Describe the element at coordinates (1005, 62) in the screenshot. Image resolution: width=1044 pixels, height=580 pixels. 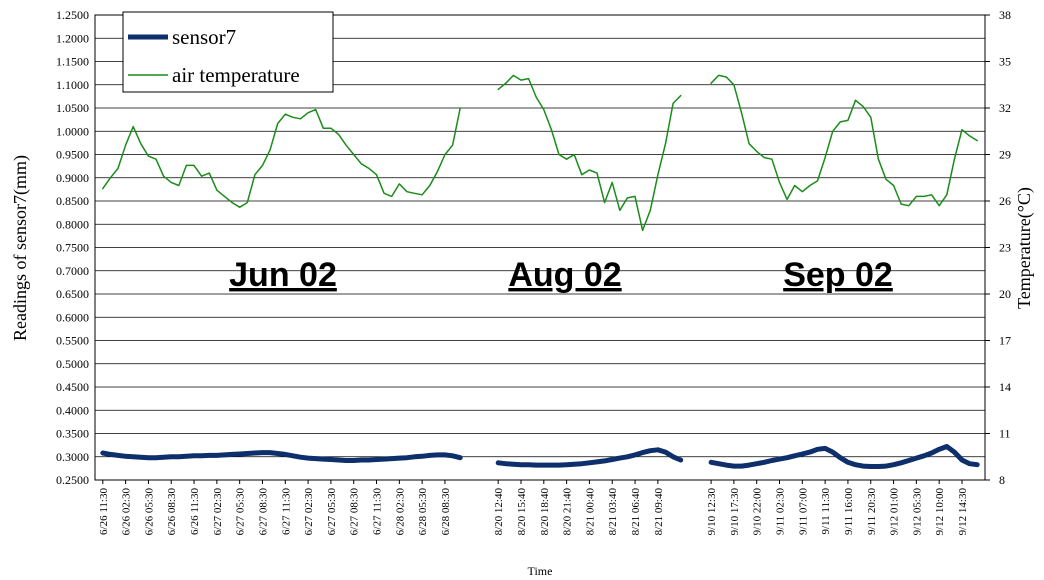
I see `y2-tick-label: 35` at that location.